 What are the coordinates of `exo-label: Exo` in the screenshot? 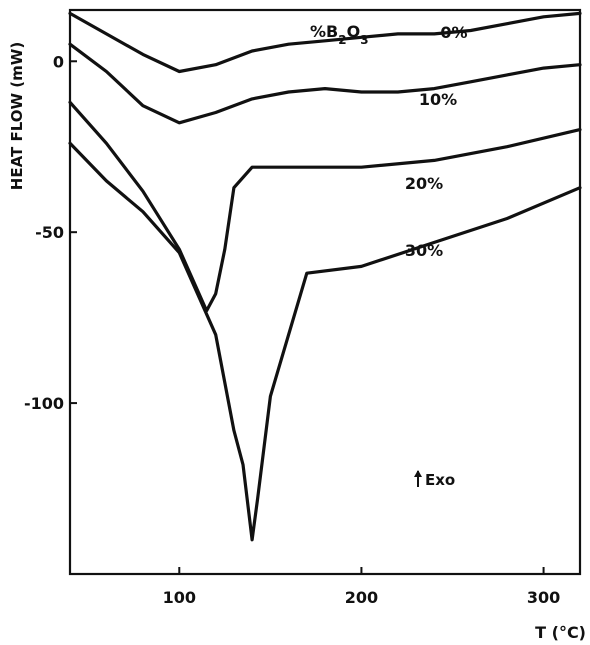 It's located at (440, 480).